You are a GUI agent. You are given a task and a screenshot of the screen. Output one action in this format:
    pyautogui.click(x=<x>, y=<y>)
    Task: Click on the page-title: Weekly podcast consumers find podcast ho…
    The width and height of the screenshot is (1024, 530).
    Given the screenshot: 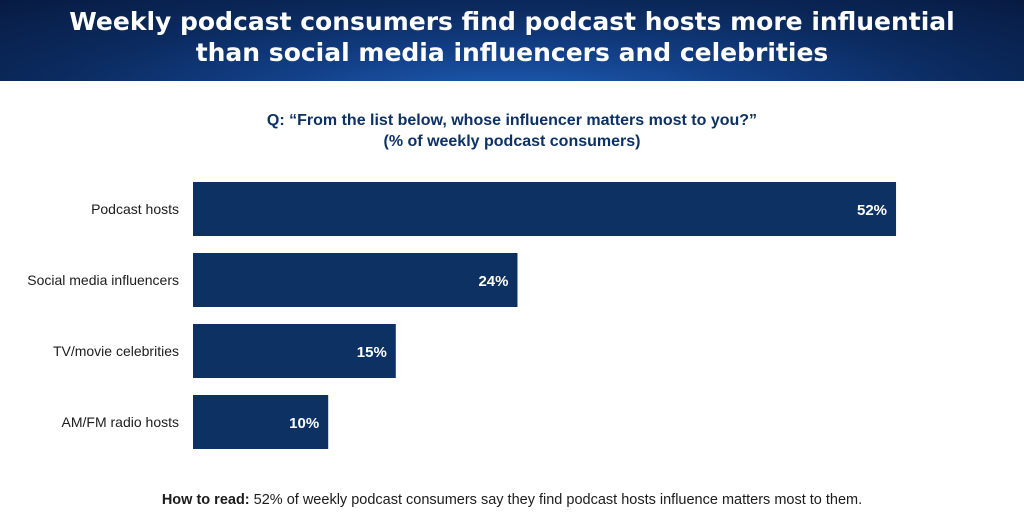 What is the action you would take?
    pyautogui.click(x=512, y=37)
    